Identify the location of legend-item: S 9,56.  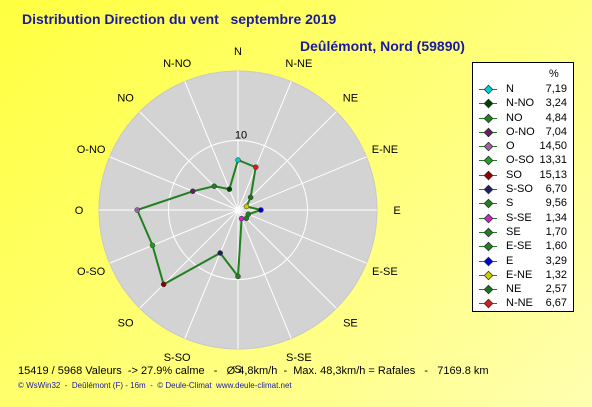
(523, 204).